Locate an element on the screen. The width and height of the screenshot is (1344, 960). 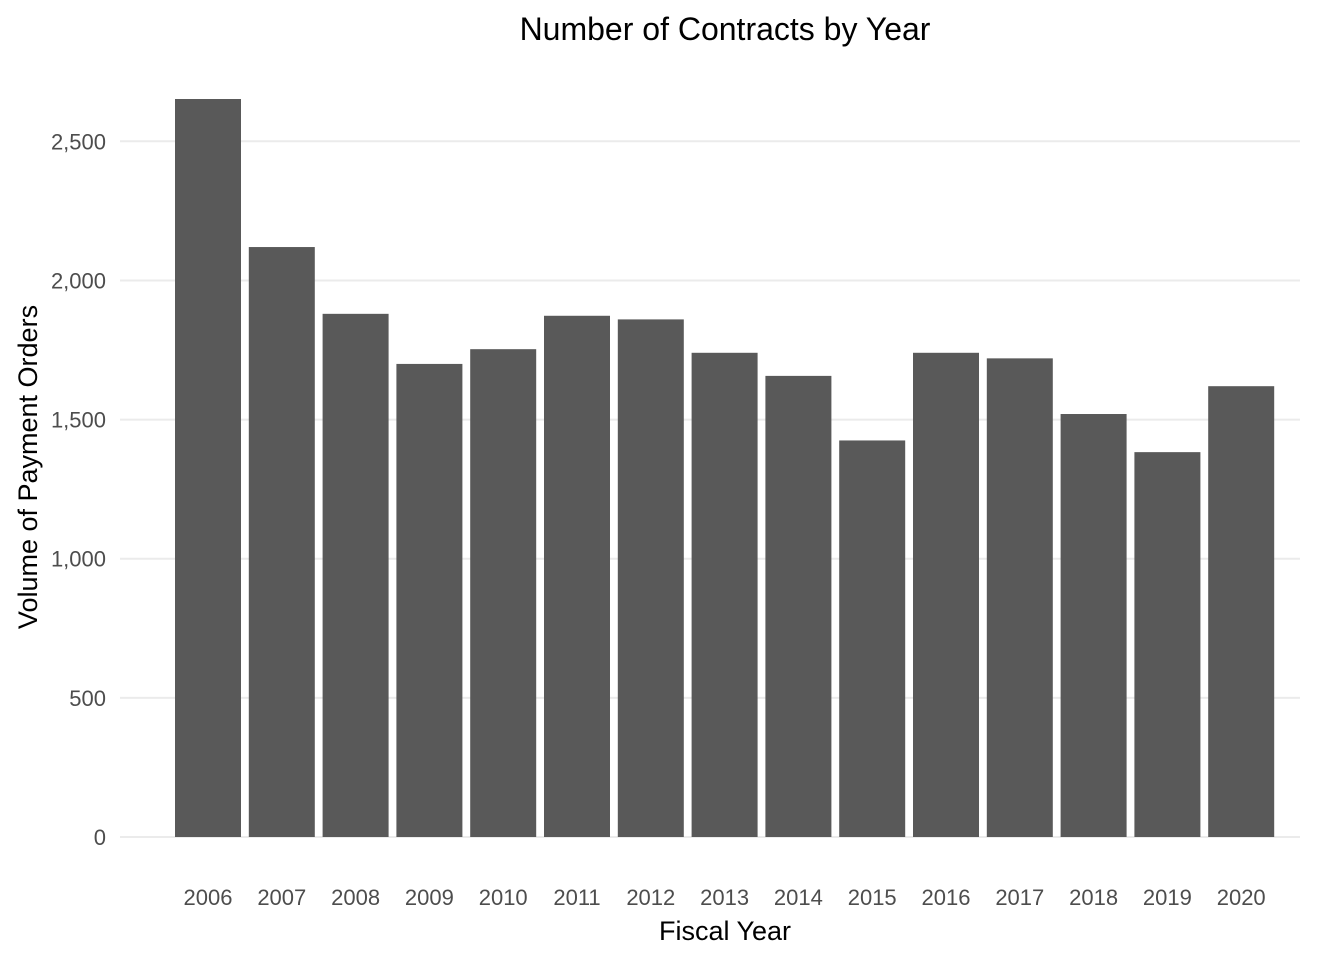
x-tick-label: 2015 is located at coordinates (872, 897).